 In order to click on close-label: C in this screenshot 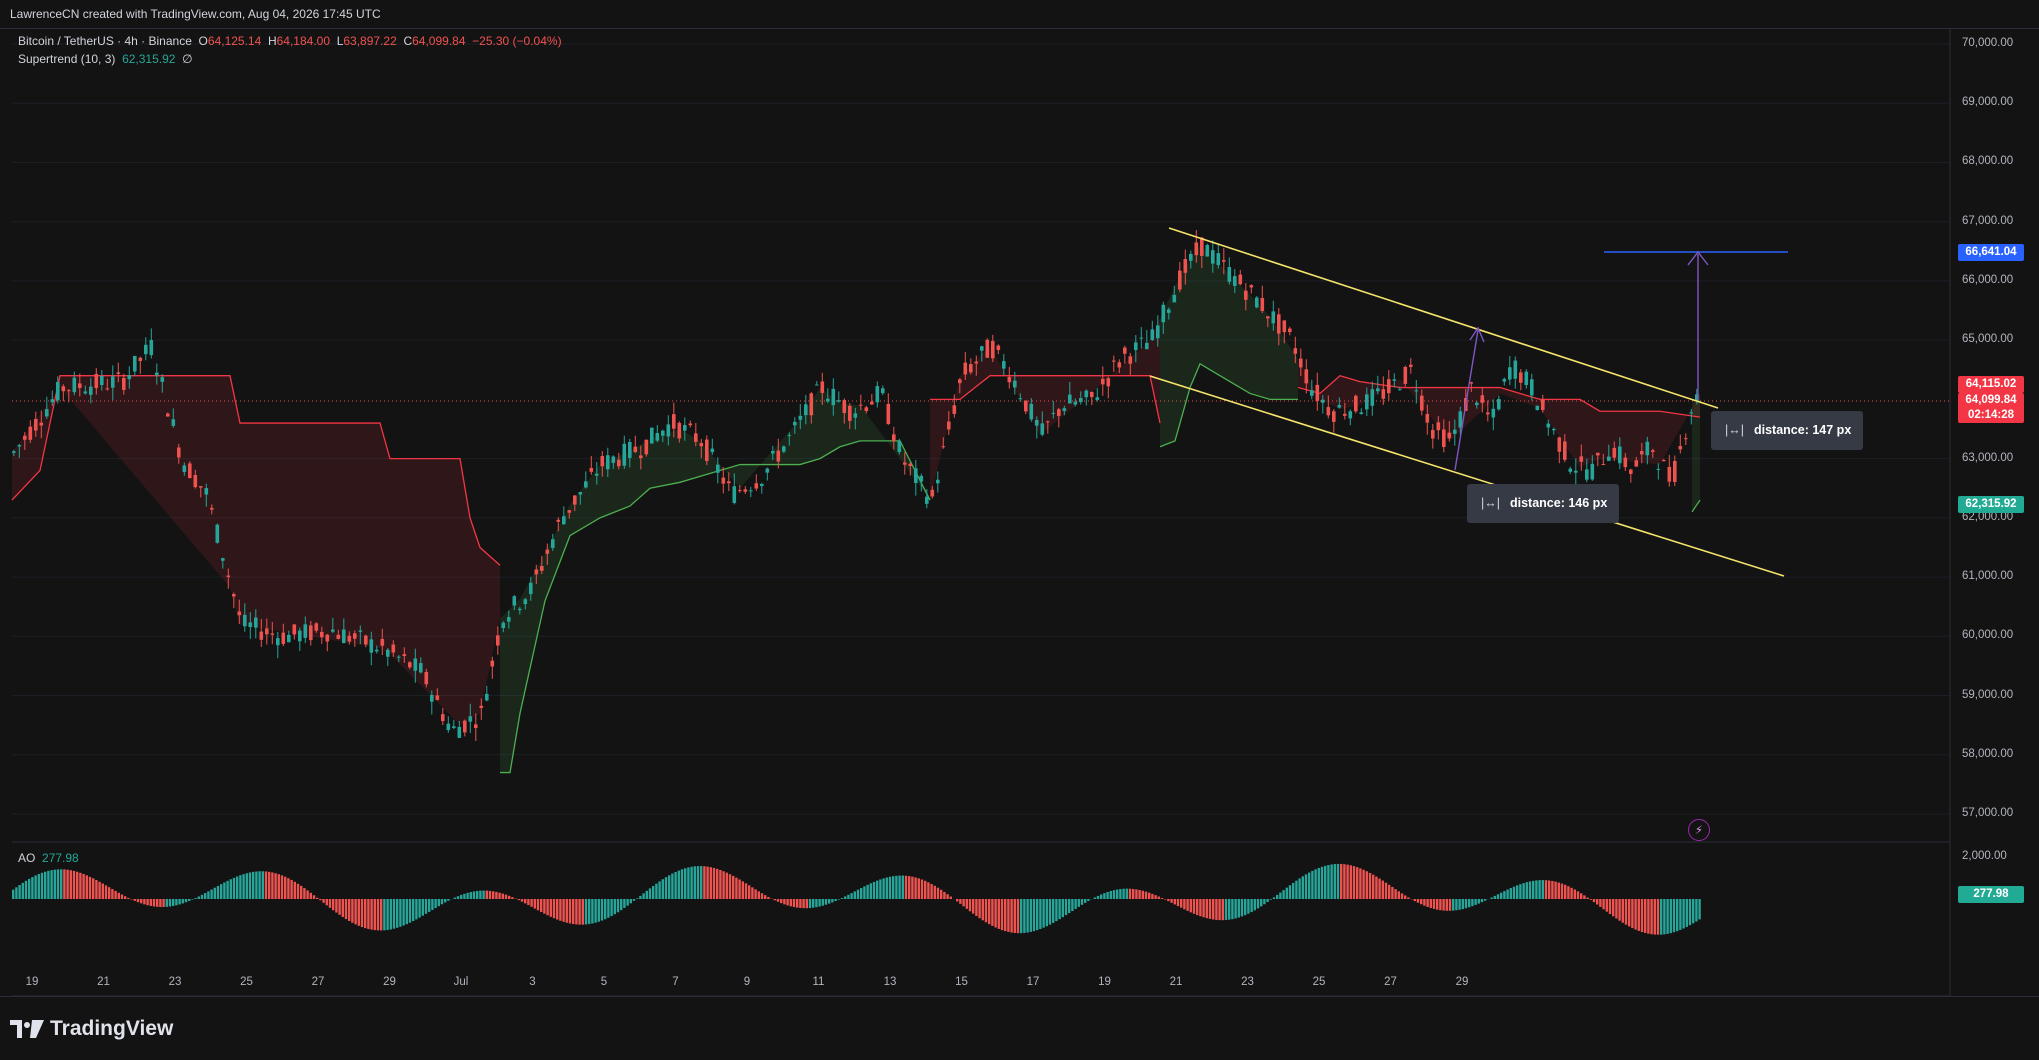, I will do `click(407, 41)`.